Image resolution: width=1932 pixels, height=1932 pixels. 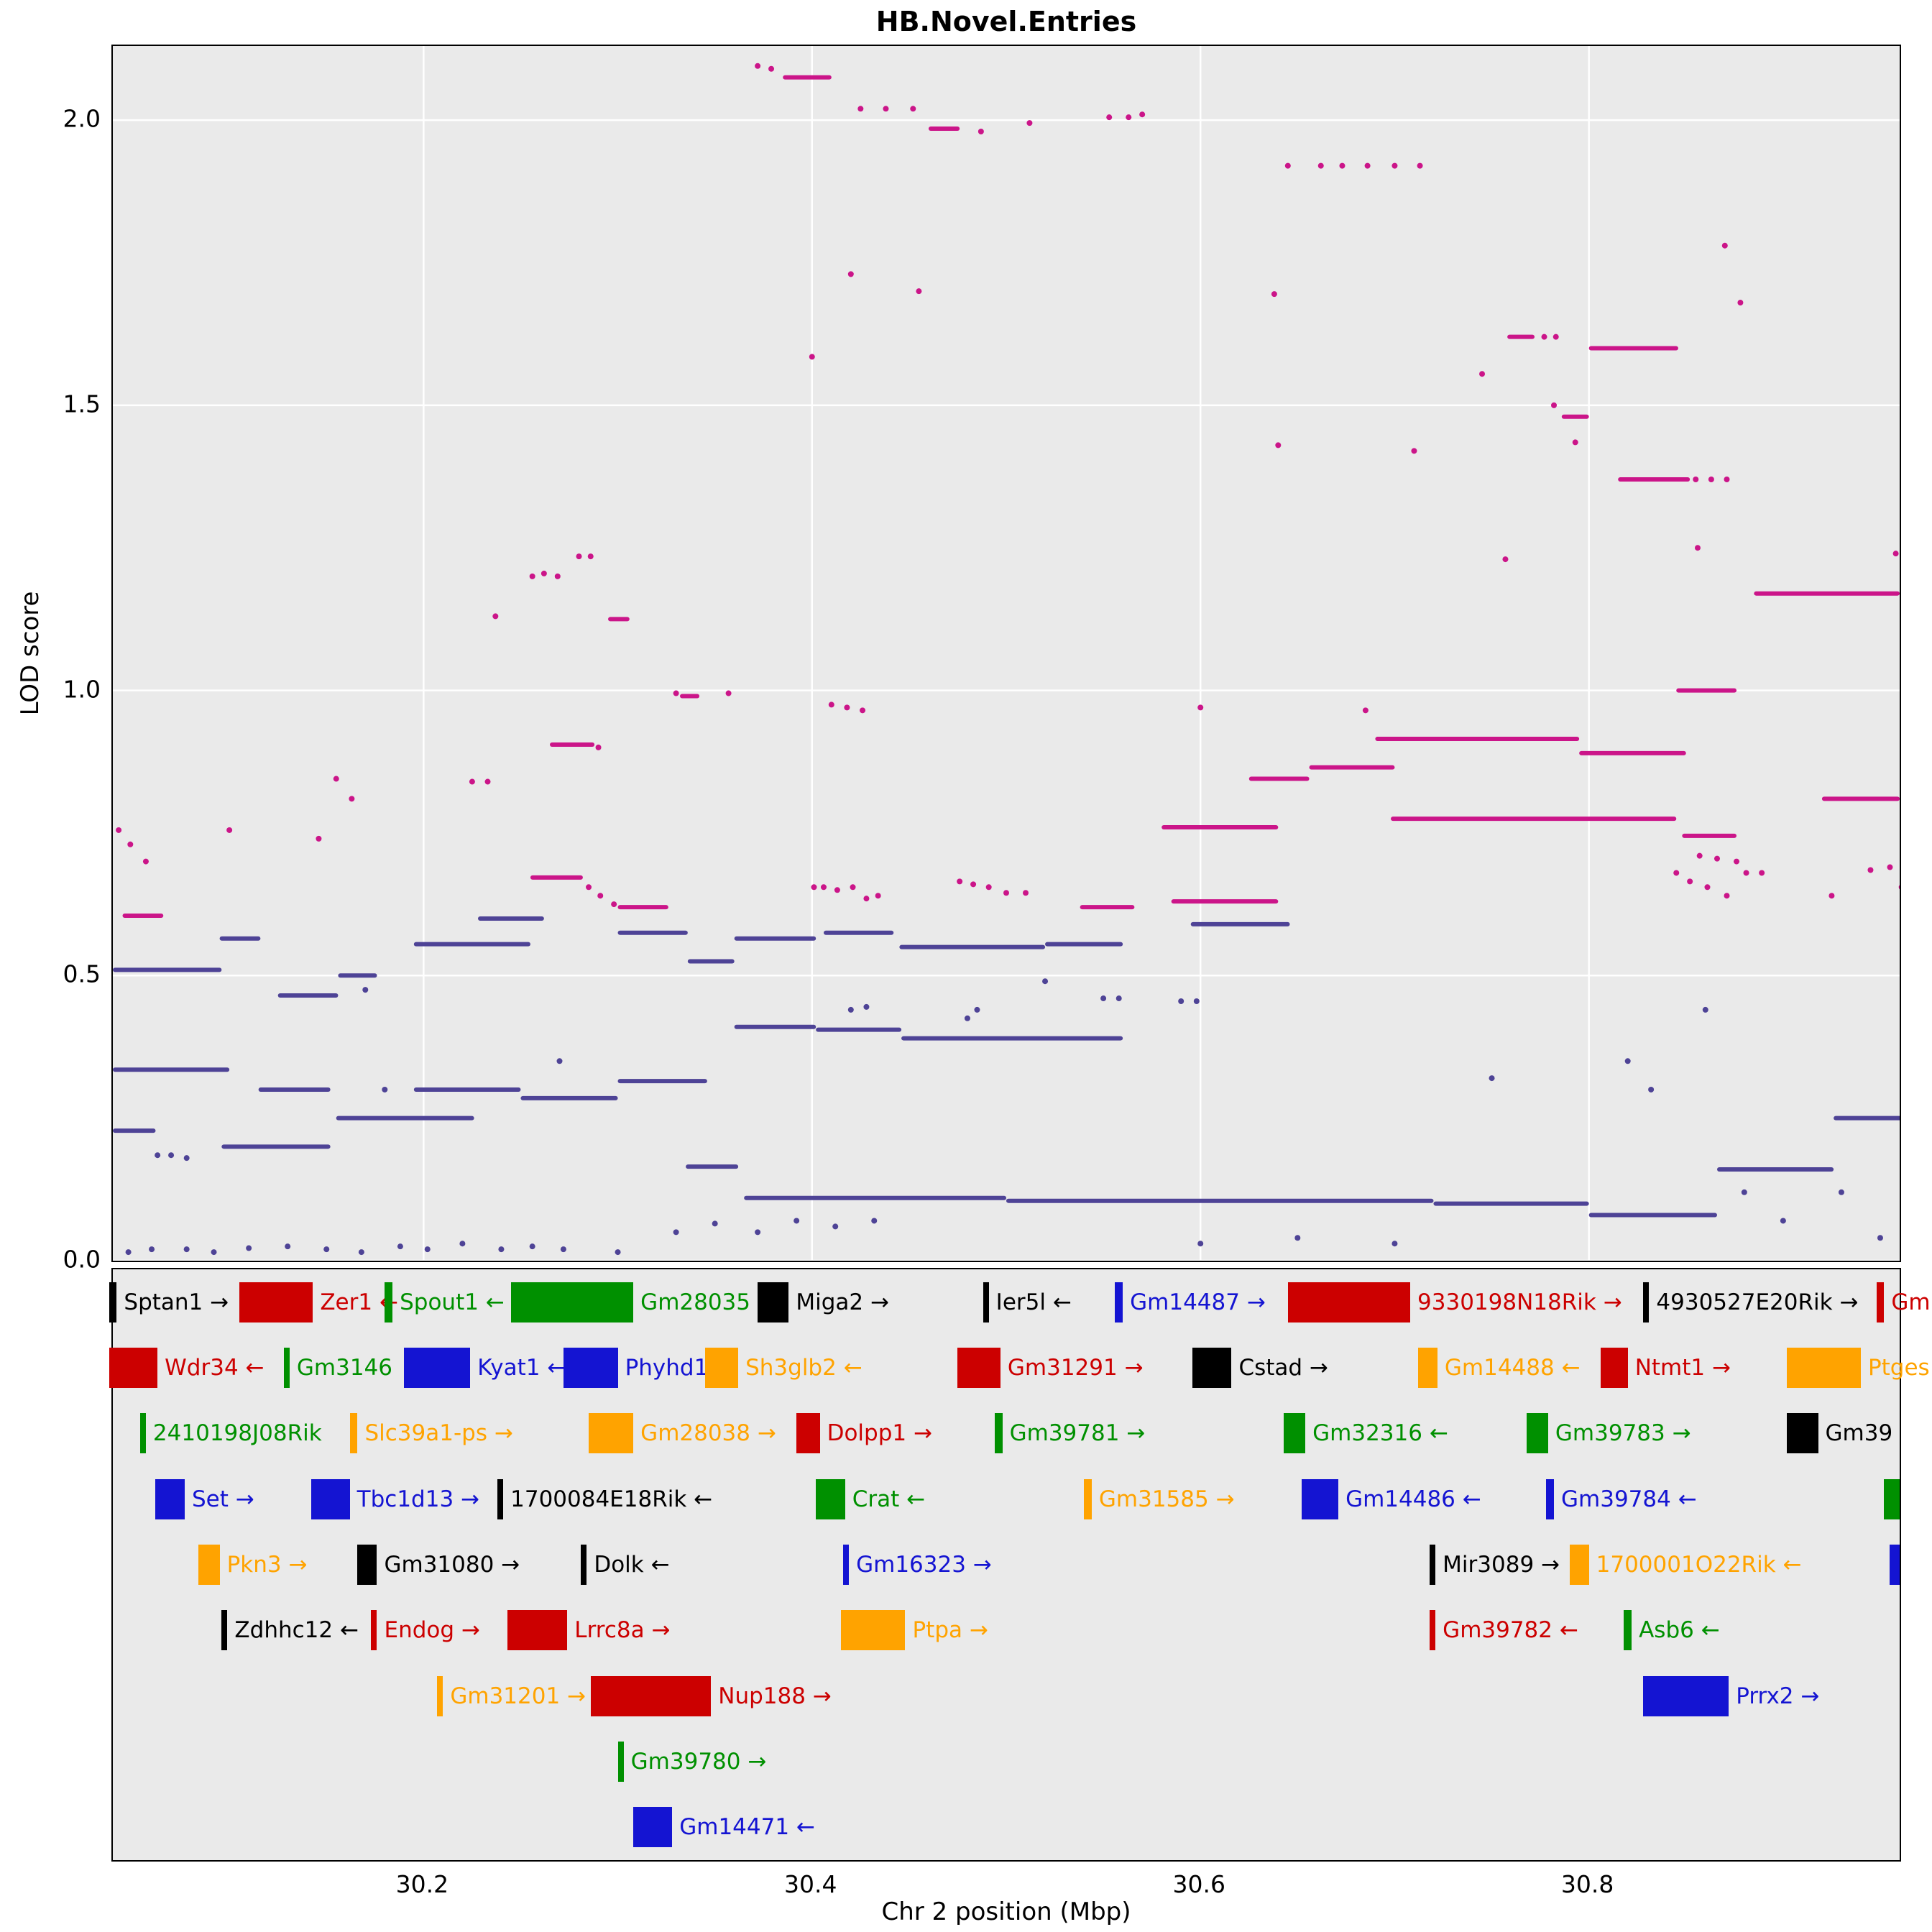 I want to click on gene-label-Slc39a1-ps: Slc39a1-ps →, so click(x=438, y=1433).